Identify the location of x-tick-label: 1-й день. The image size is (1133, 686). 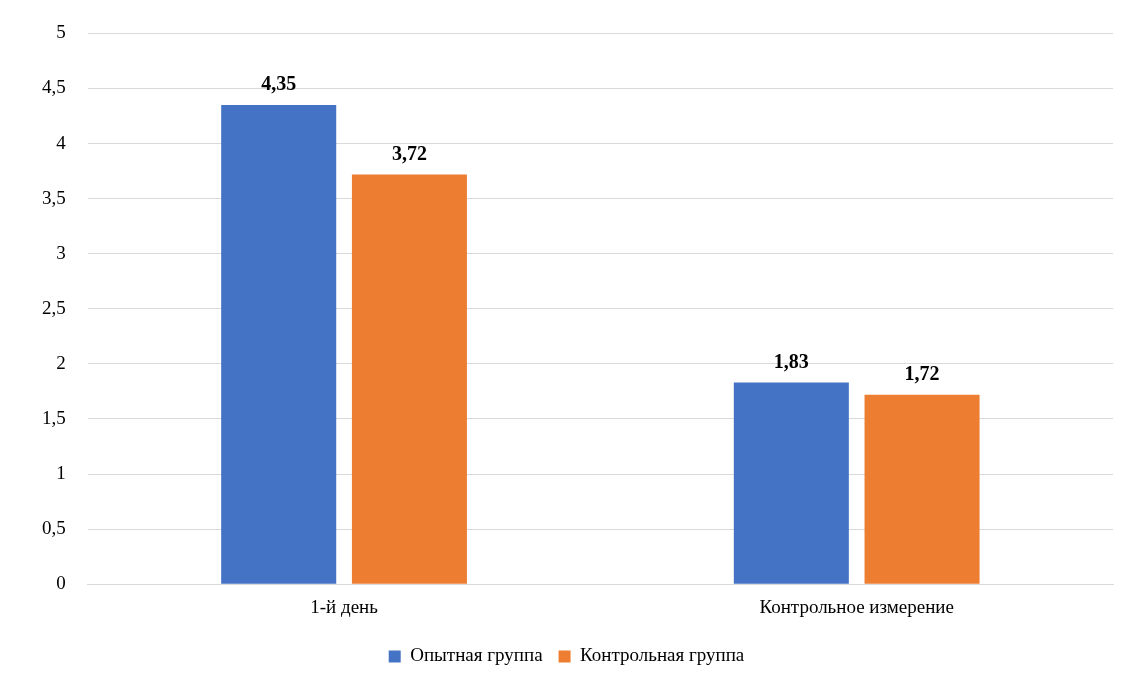
(344, 606).